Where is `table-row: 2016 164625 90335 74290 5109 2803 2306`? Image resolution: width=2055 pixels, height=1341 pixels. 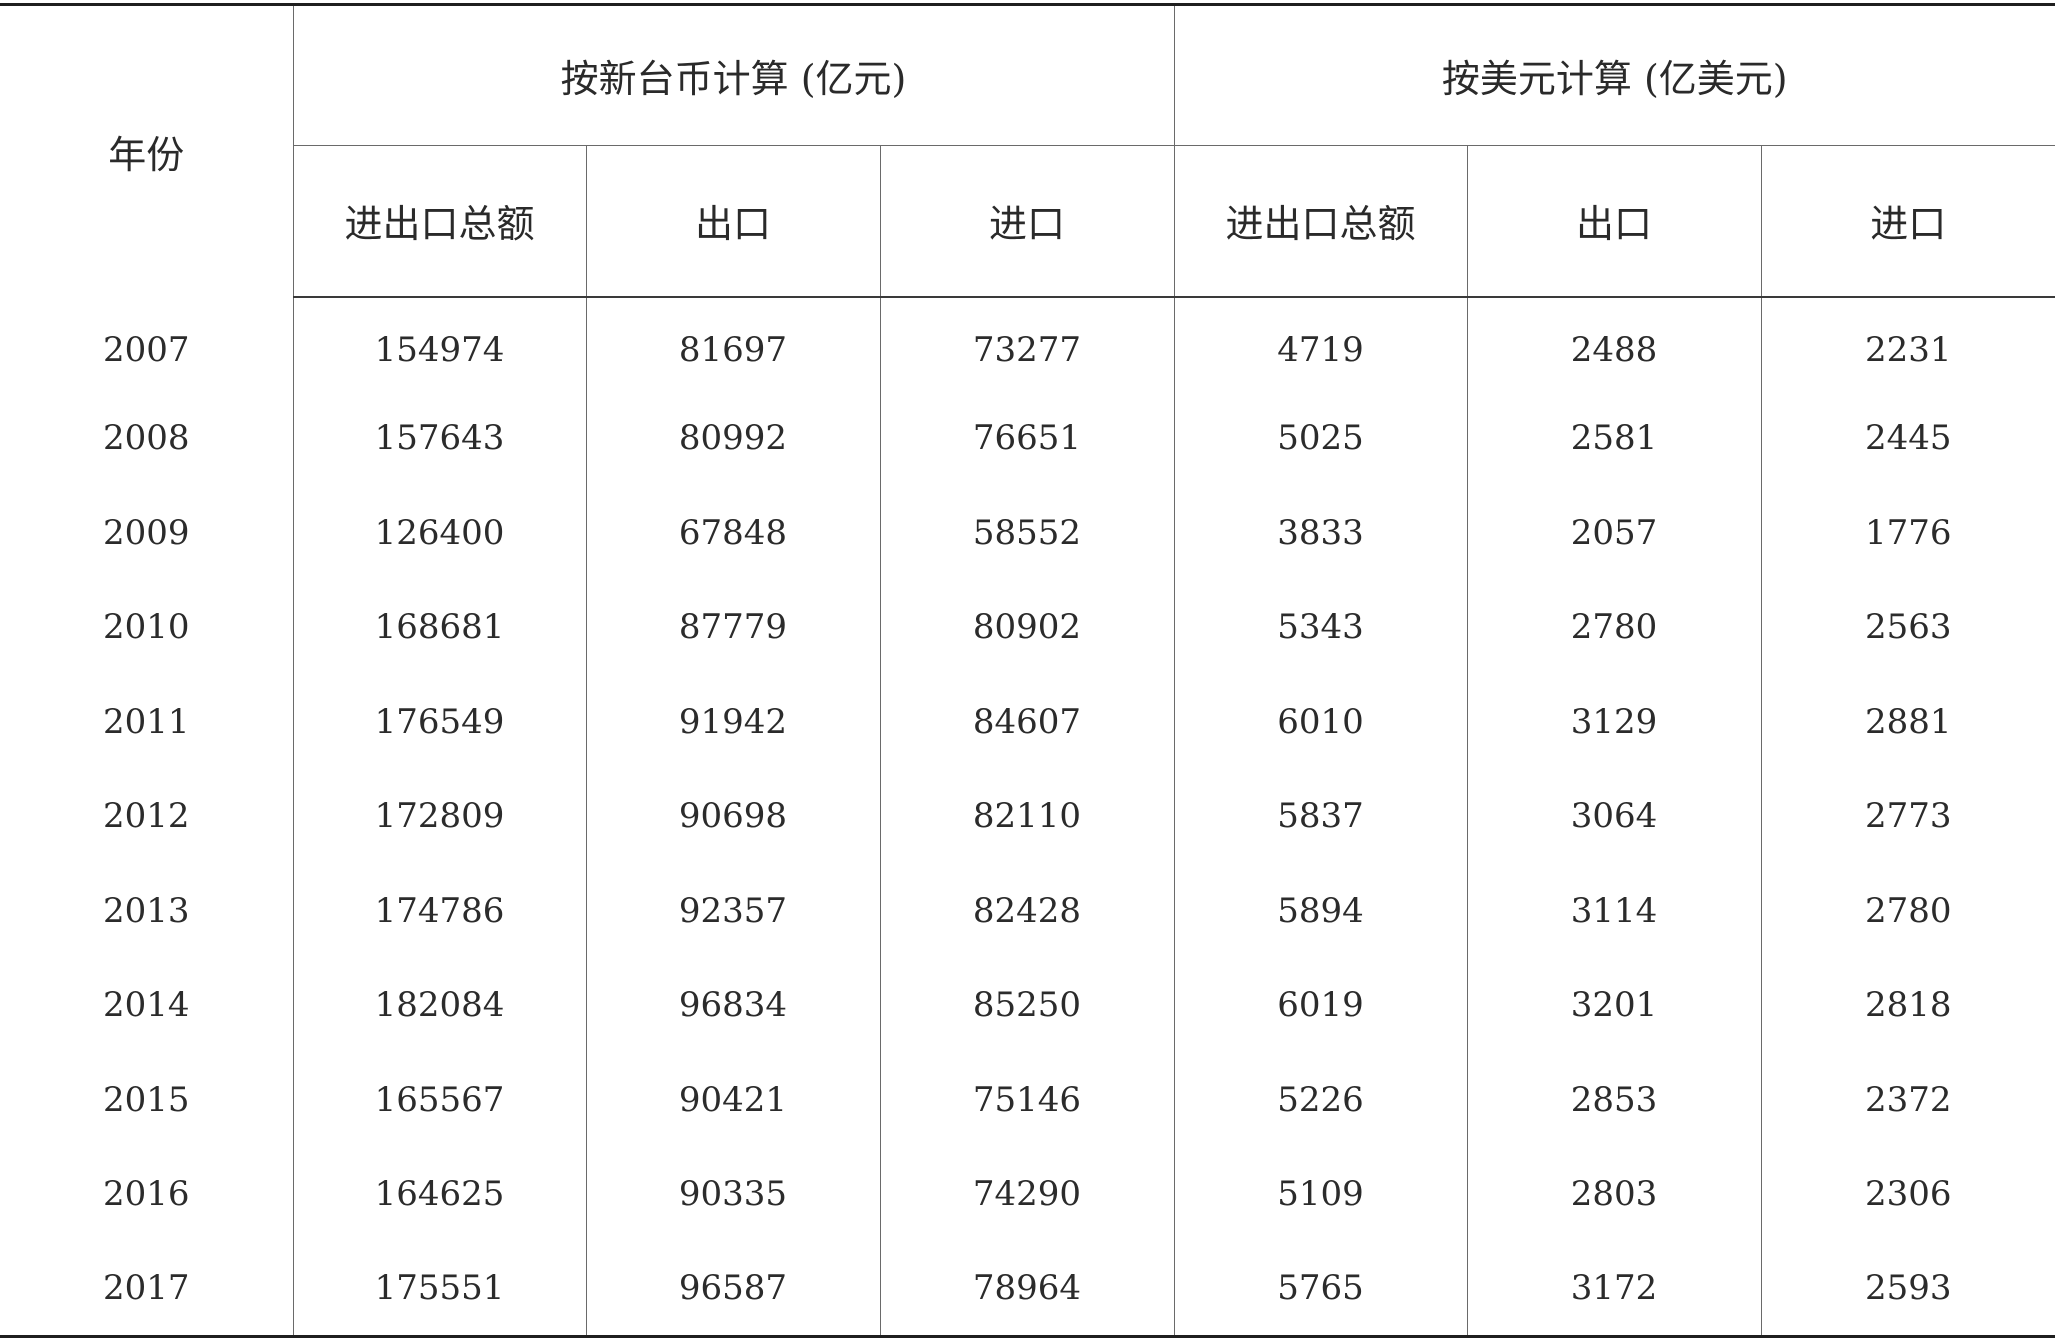 table-row: 2016 164625 90335 74290 5109 2803 2306 is located at coordinates (1027, 1194).